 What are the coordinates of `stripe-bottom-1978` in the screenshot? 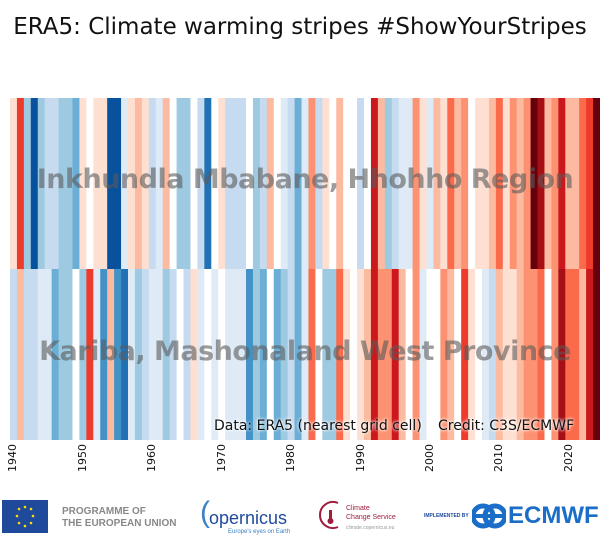 It's located at (277, 354).